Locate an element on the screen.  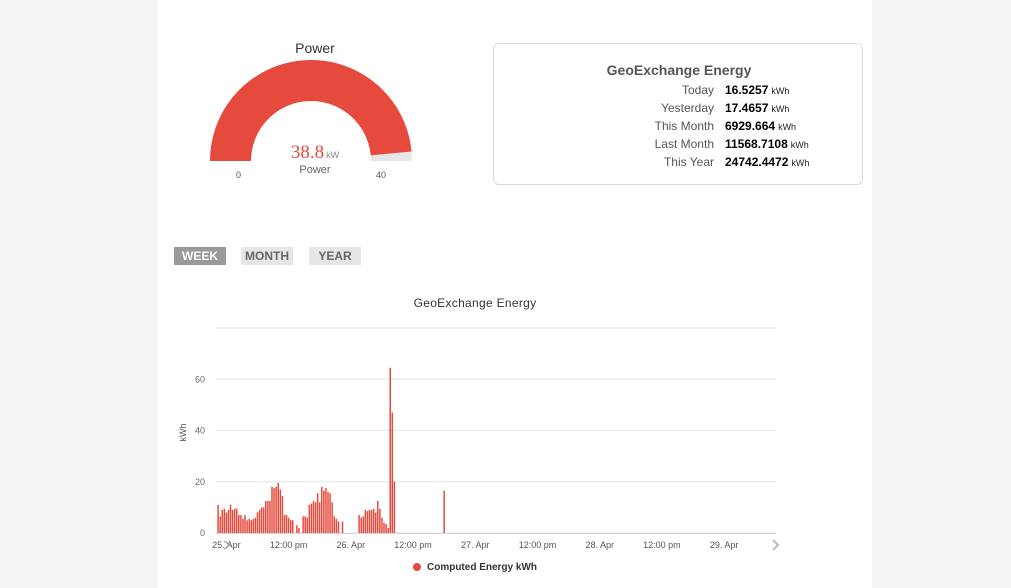
row-value: 24742.4472 kWh is located at coordinates (767, 162).